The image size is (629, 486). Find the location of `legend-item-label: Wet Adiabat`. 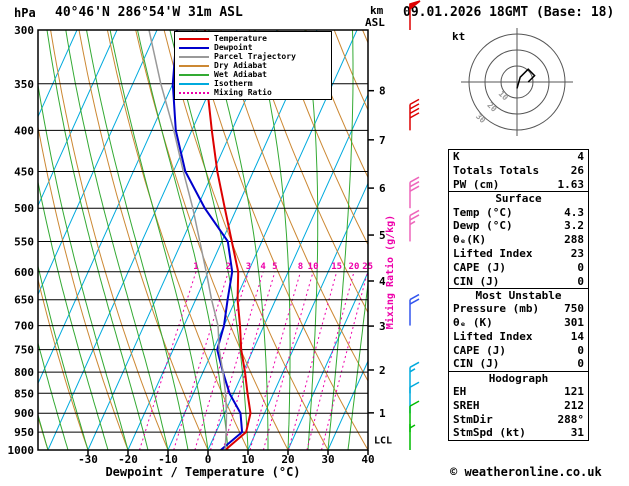

legend-item-label: Wet Adiabat is located at coordinates (240, 74).